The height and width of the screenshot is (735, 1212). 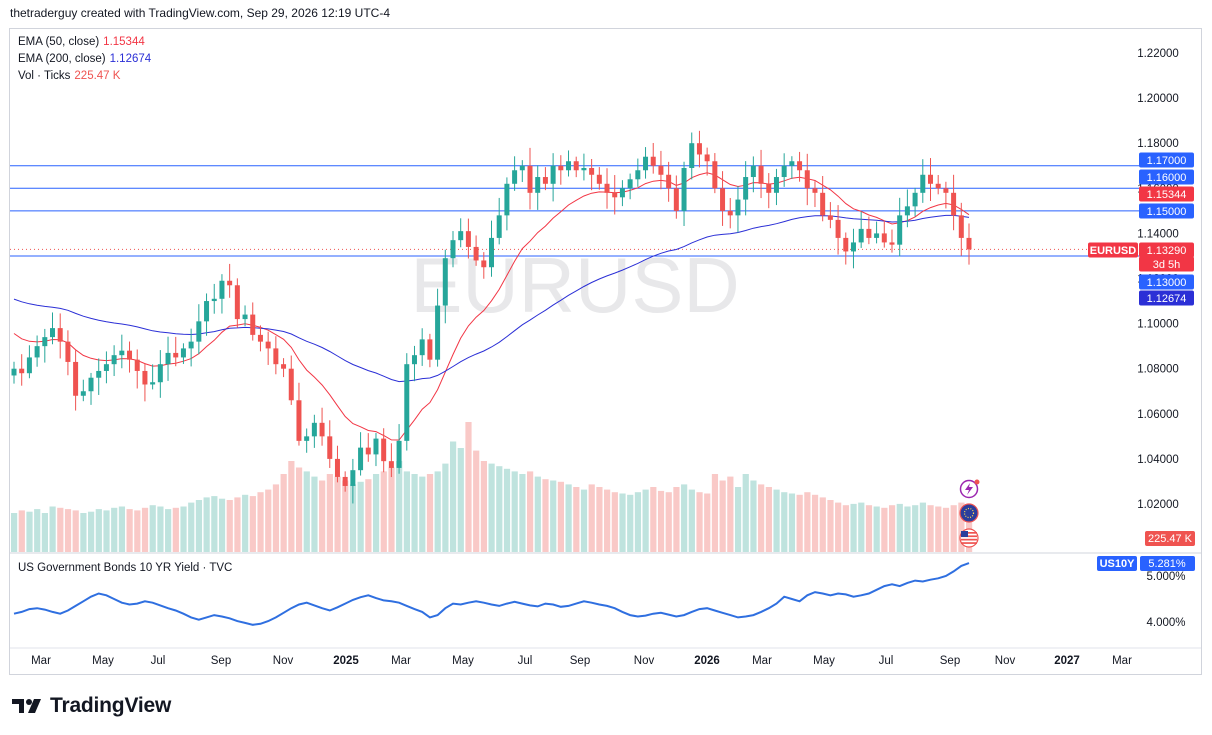 I want to click on price-tag-ema50: 1.15344, so click(x=1166, y=194).